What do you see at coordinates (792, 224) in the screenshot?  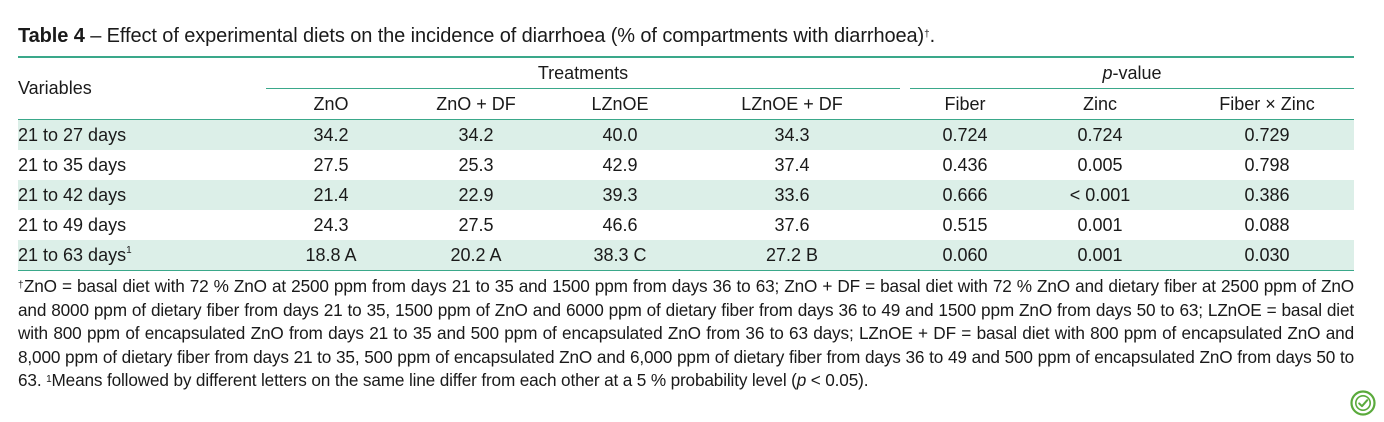 I see `table-cell: 37.6` at bounding box center [792, 224].